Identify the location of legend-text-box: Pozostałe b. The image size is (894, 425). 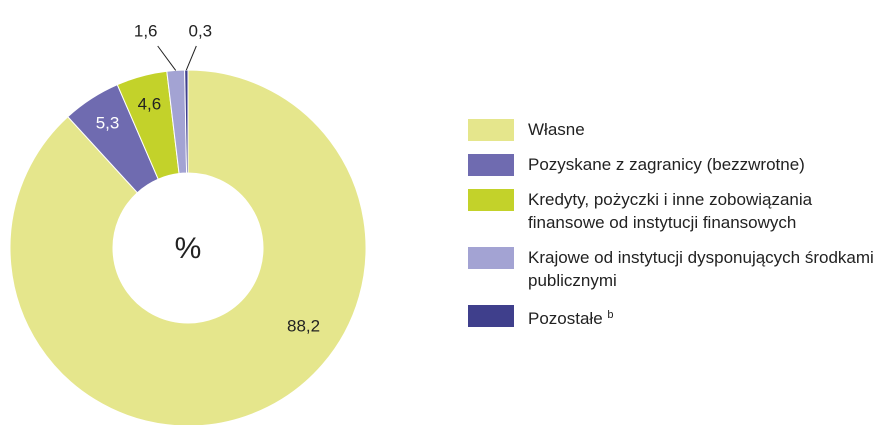
(703, 317).